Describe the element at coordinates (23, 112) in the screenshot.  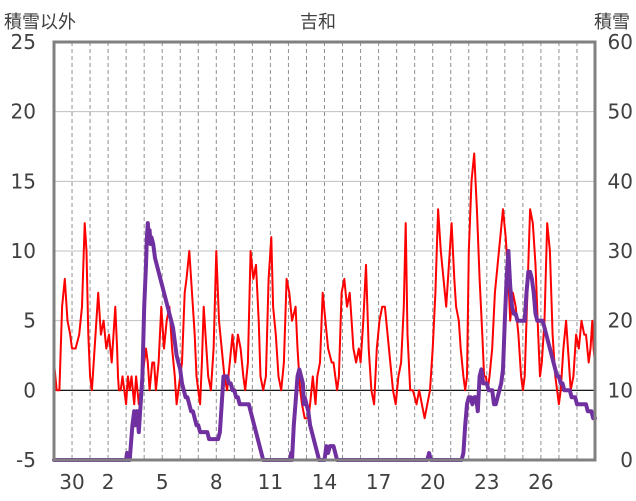
I see `y-left-tick-label: 20` at that location.